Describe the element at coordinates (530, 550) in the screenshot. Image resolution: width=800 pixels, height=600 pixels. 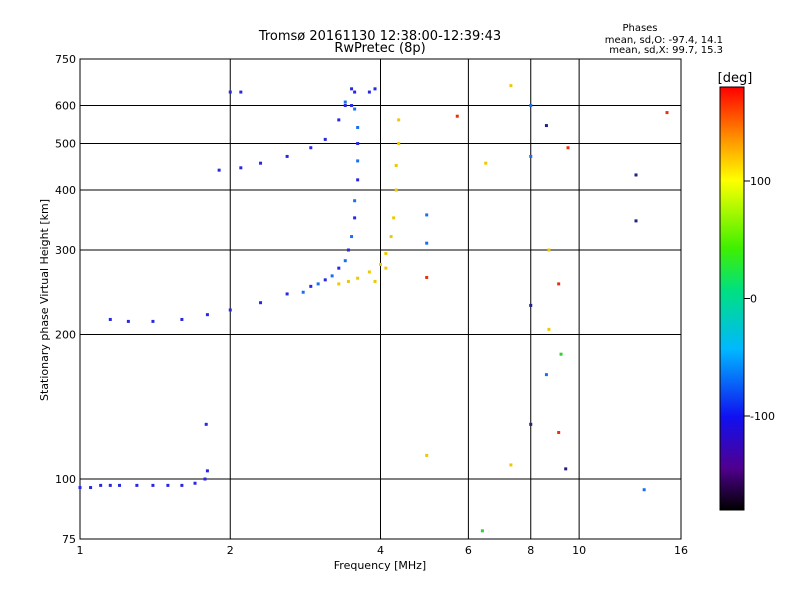
I see `x-tick-label: 8` at that location.